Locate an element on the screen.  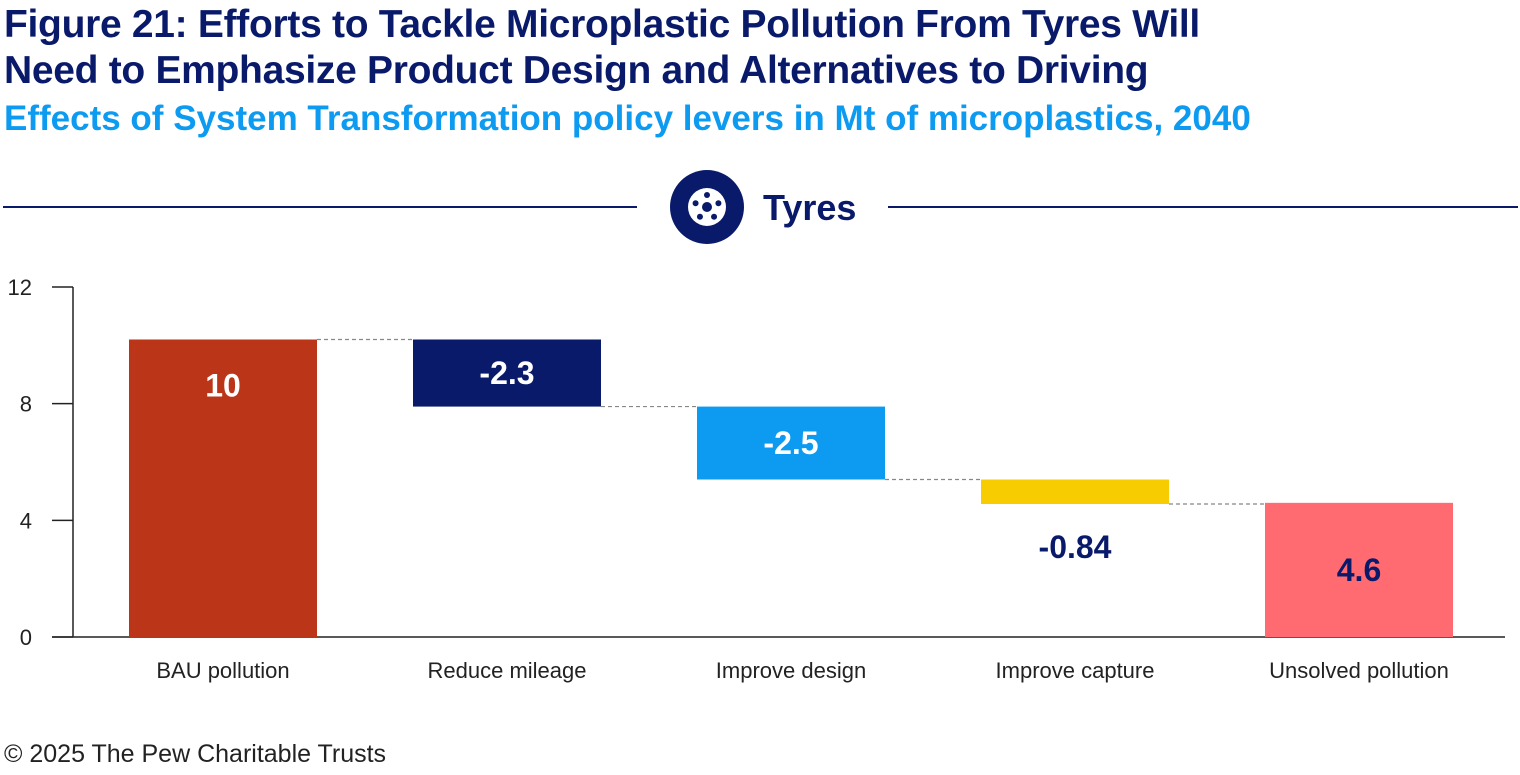
data-label: -0.84 is located at coordinates (1075, 547).